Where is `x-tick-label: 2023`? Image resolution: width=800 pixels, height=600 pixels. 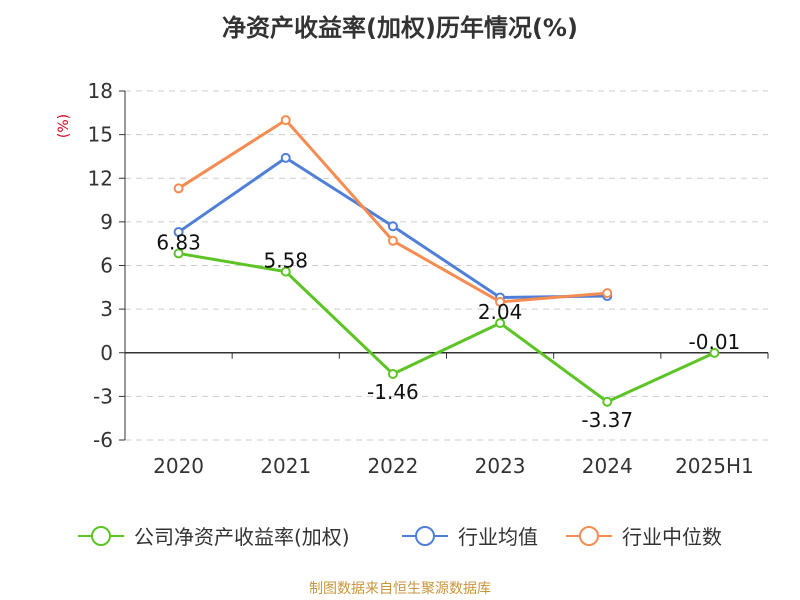 x-tick-label: 2023 is located at coordinates (500, 466).